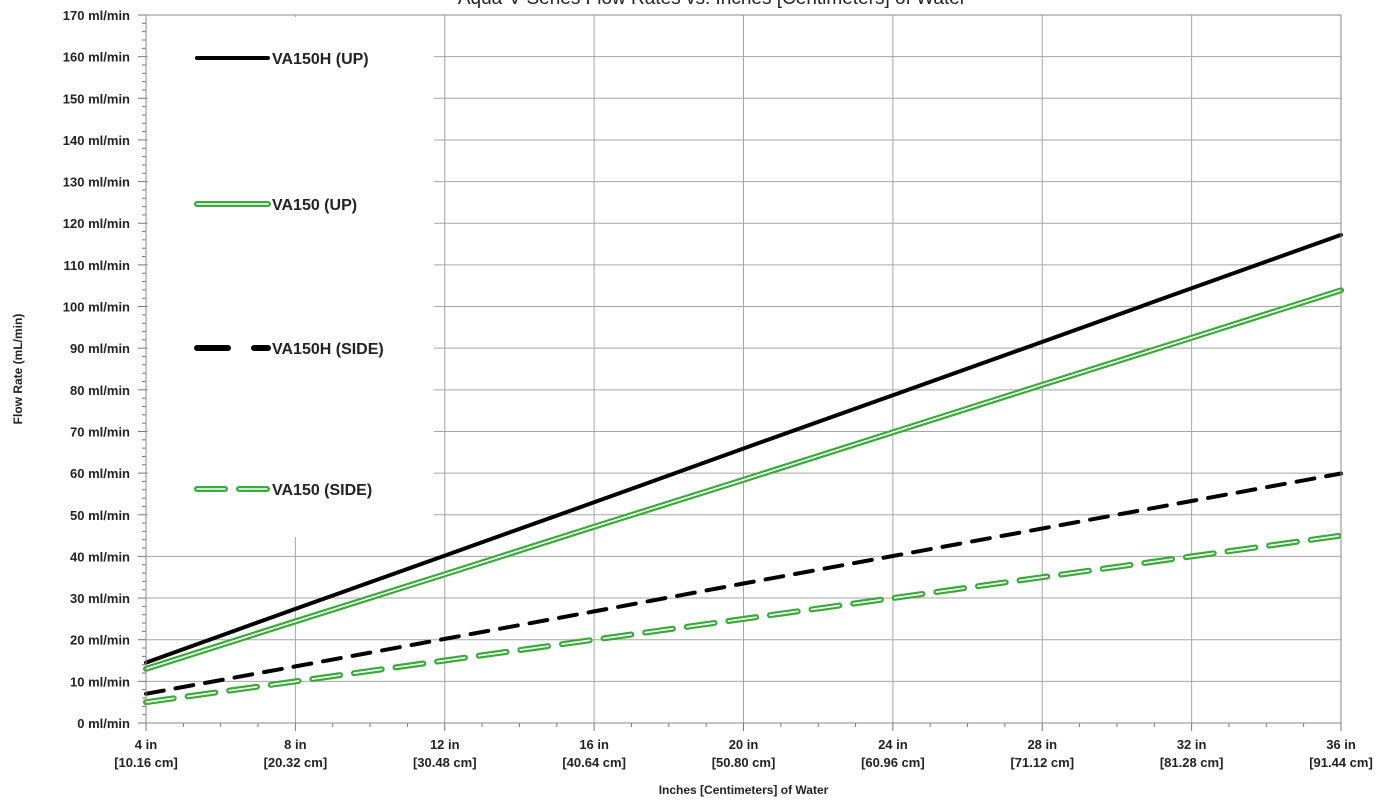  I want to click on y-tick-label: 30 ml/min, so click(100, 598).